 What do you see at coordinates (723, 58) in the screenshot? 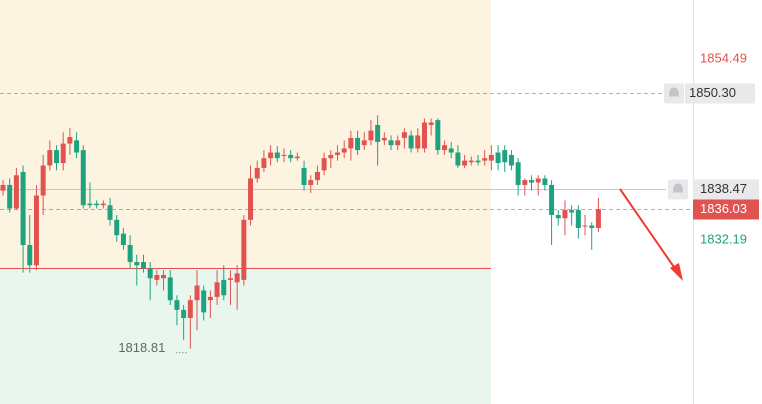
I see `y-tick-label: 1854.49` at bounding box center [723, 58].